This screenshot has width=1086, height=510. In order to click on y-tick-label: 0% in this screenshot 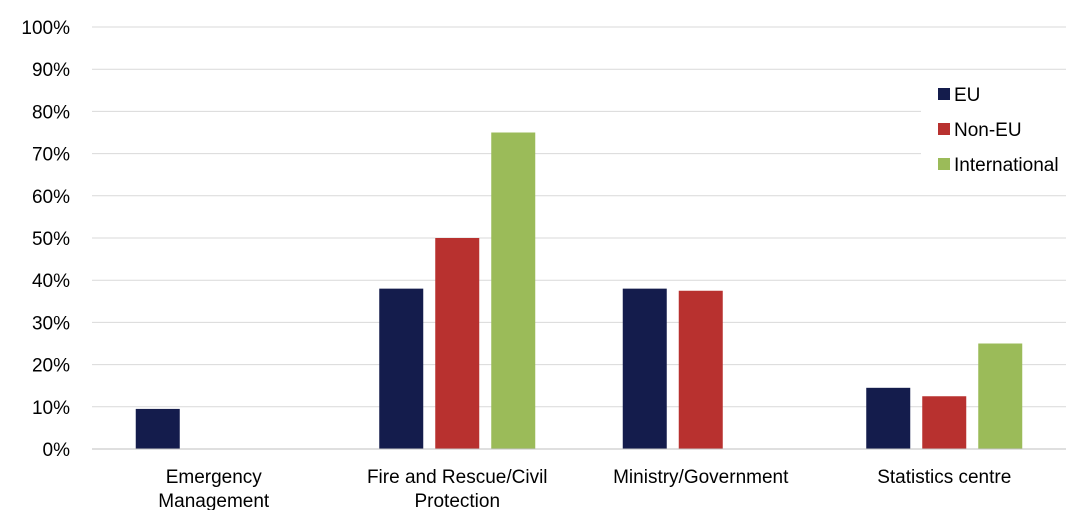, I will do `click(57, 450)`.